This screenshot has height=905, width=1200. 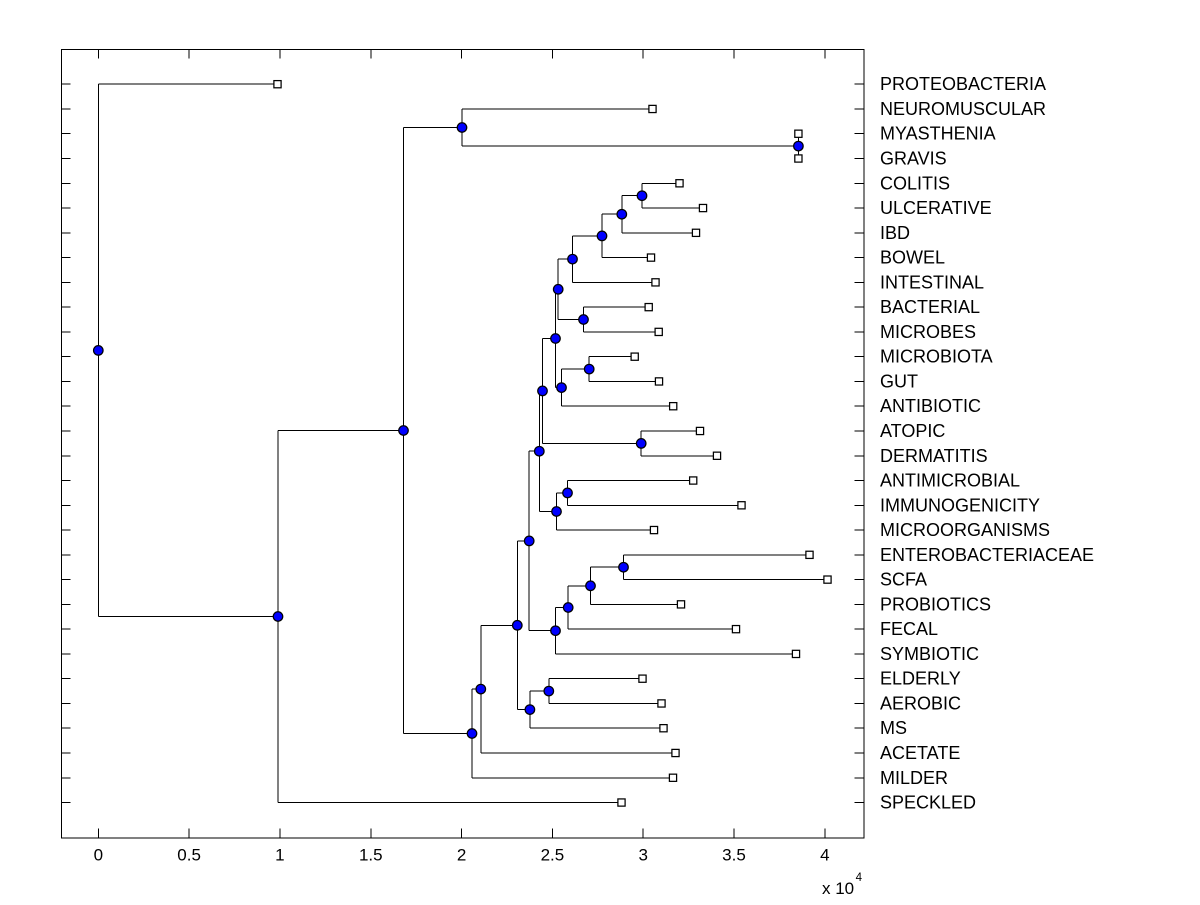 I want to click on svg-text: 4, so click(x=824, y=855).